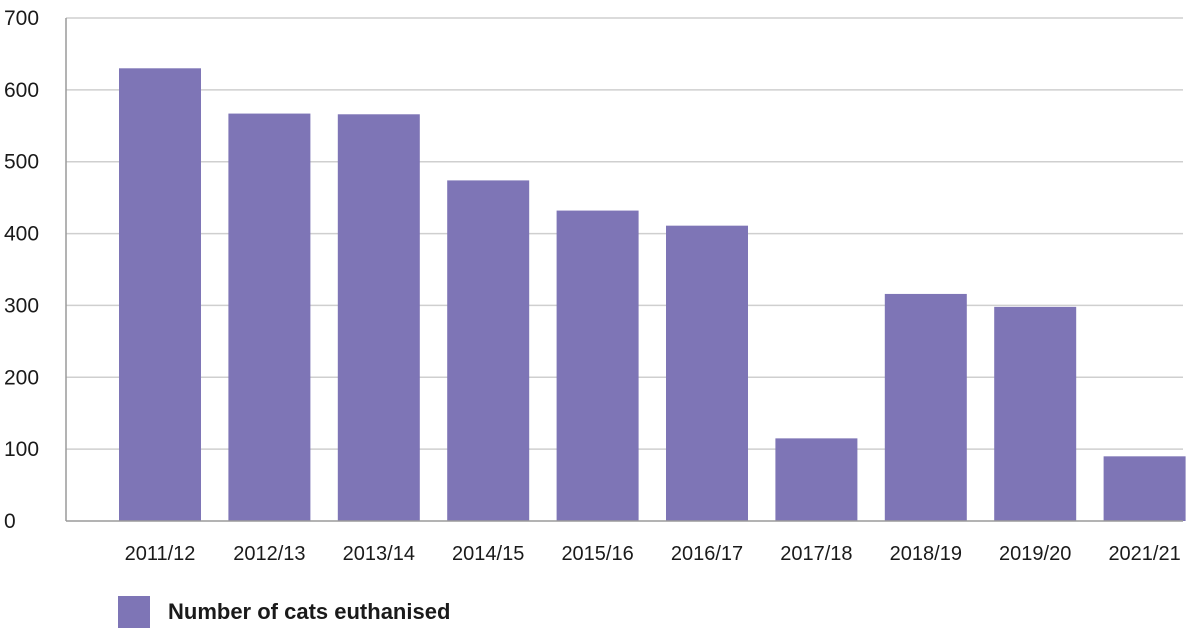  Describe the element at coordinates (707, 554) in the screenshot. I see `x-tick-label: 2016/17` at that location.